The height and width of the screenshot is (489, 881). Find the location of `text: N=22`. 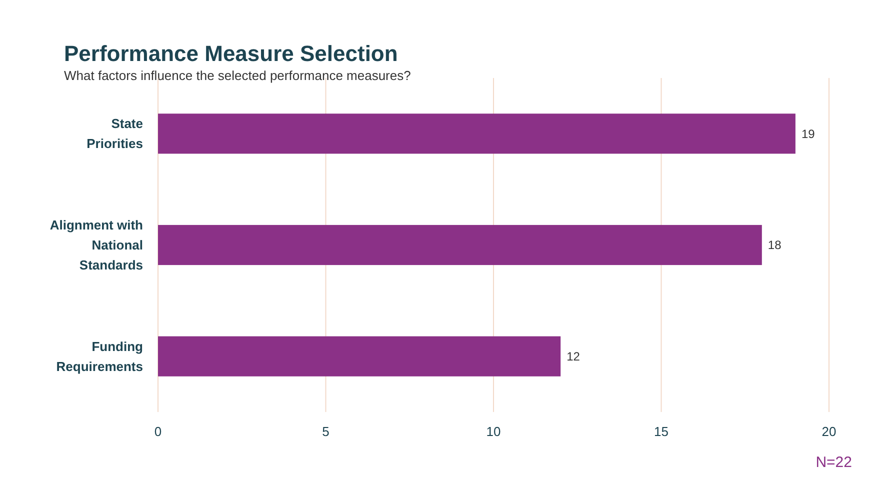

text: N=22 is located at coordinates (834, 462).